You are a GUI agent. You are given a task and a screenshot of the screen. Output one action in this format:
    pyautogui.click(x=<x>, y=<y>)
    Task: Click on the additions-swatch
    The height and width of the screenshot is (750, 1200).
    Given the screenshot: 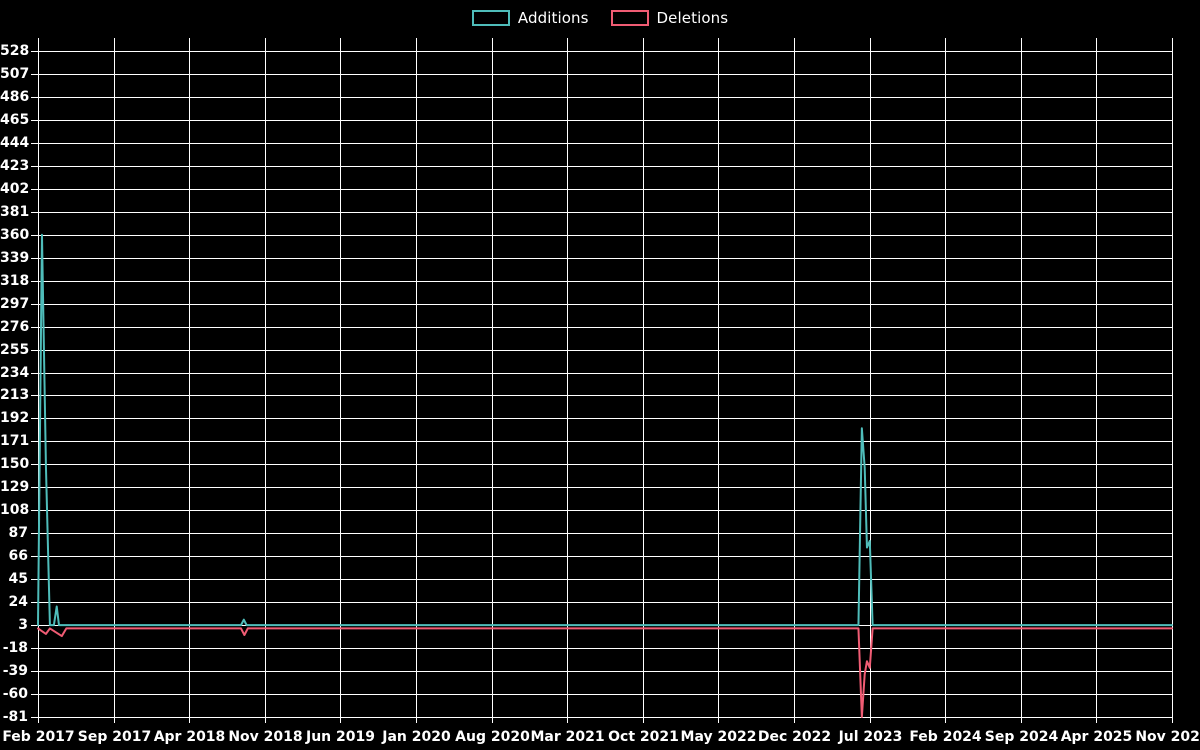 What is the action you would take?
    pyautogui.click(x=490, y=18)
    